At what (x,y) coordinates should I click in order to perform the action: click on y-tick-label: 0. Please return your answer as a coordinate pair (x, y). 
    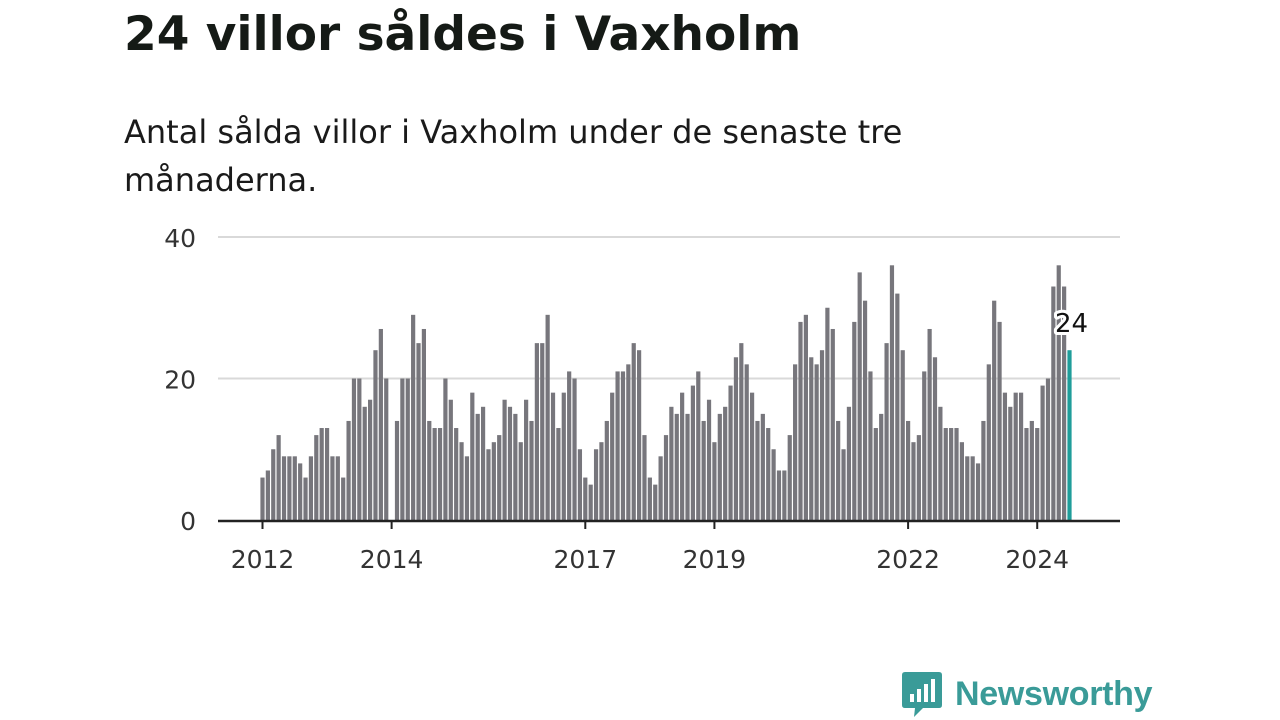
    Looking at the image, I should click on (188, 521).